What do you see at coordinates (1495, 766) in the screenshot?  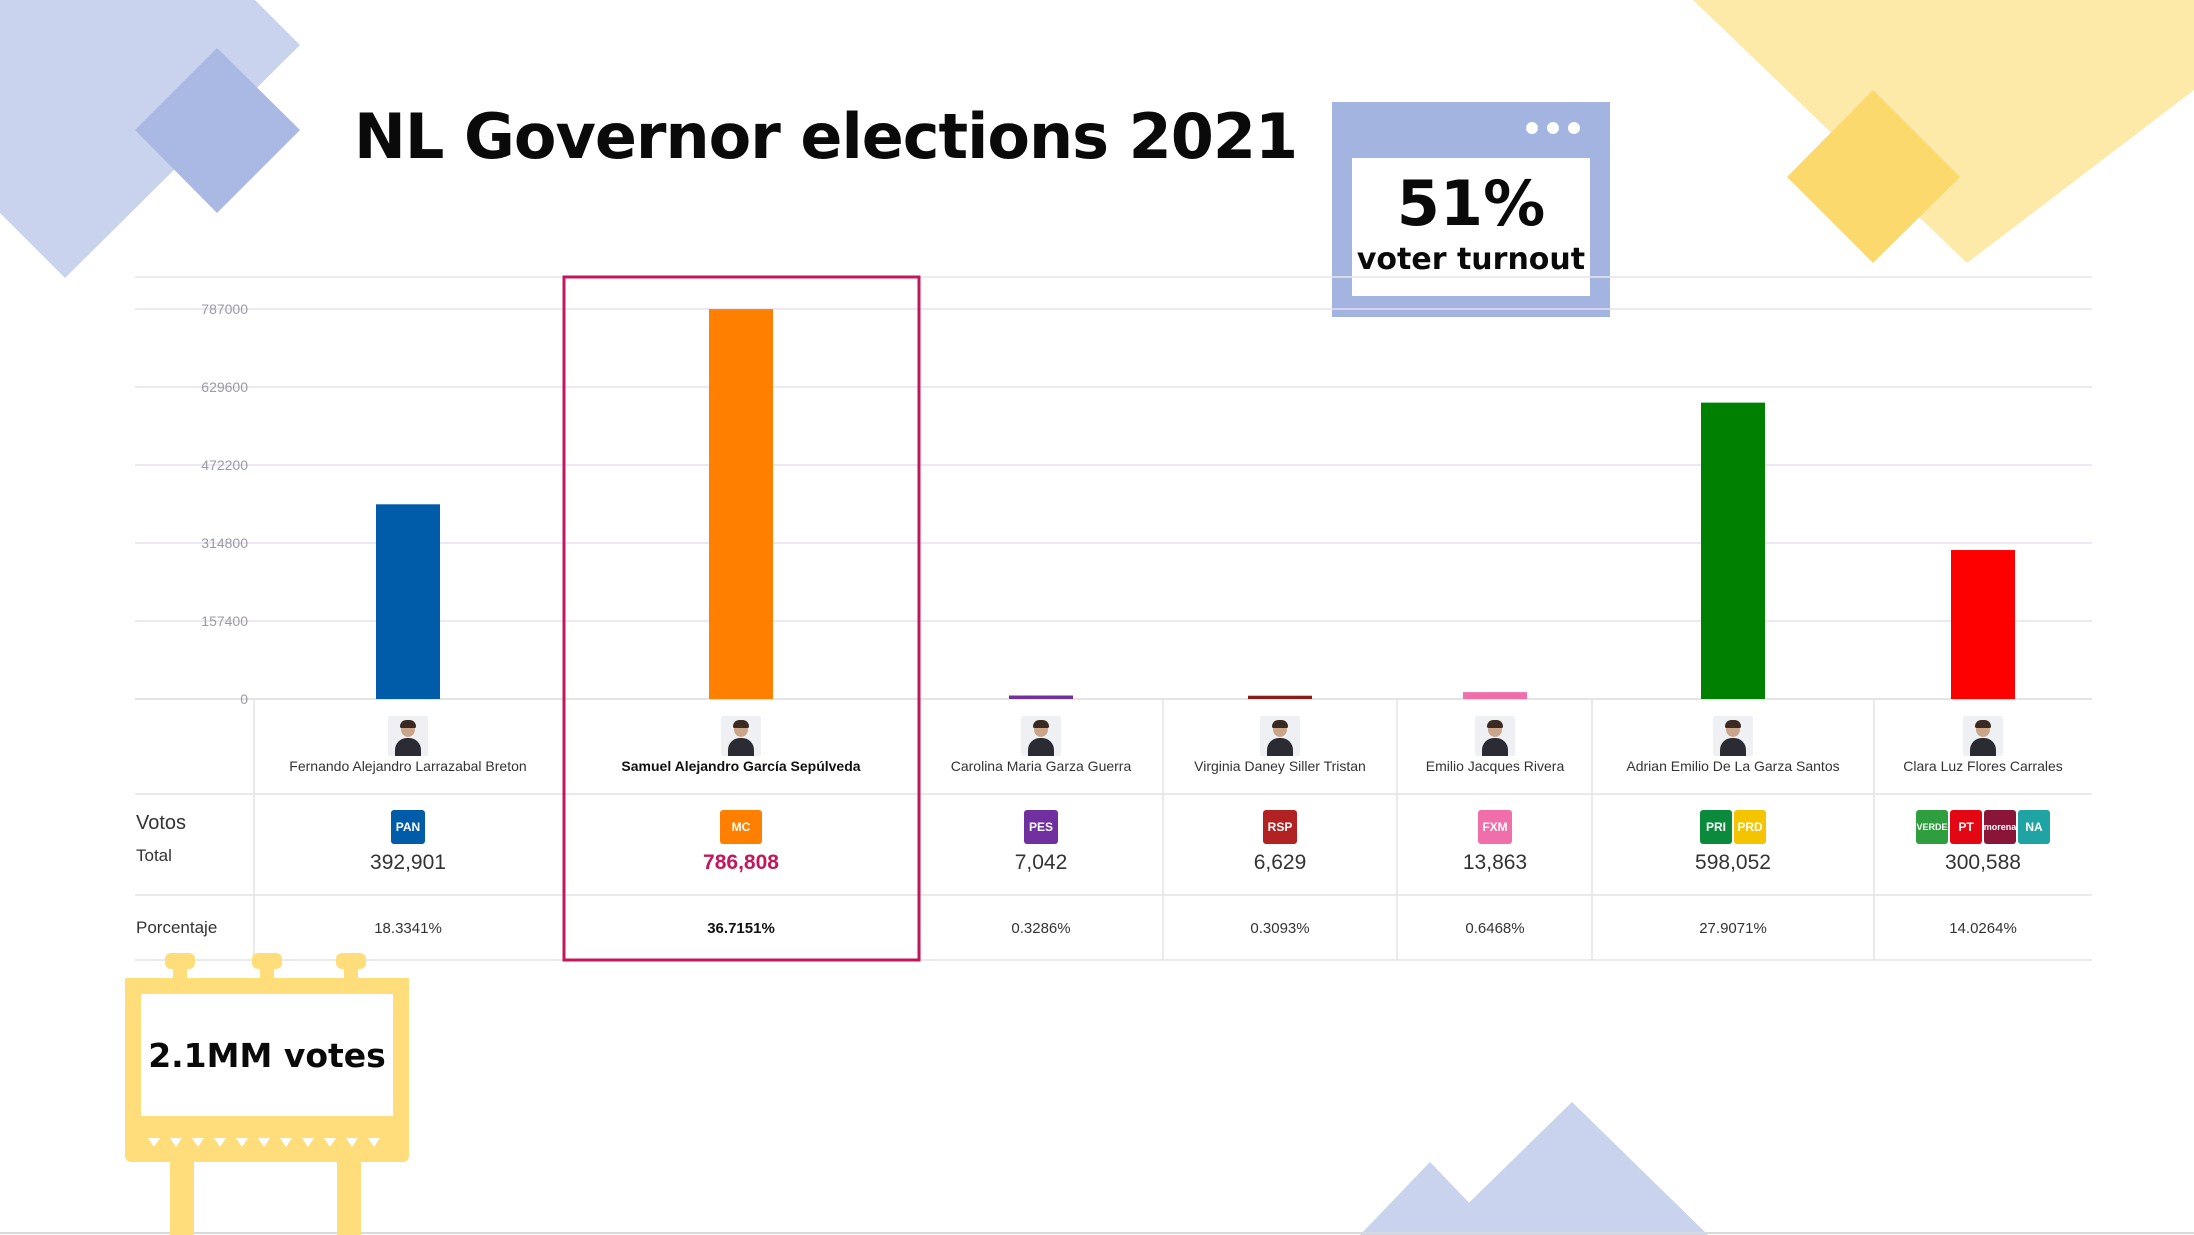 I see `candidate-name: Emilio Jacques Rivera` at bounding box center [1495, 766].